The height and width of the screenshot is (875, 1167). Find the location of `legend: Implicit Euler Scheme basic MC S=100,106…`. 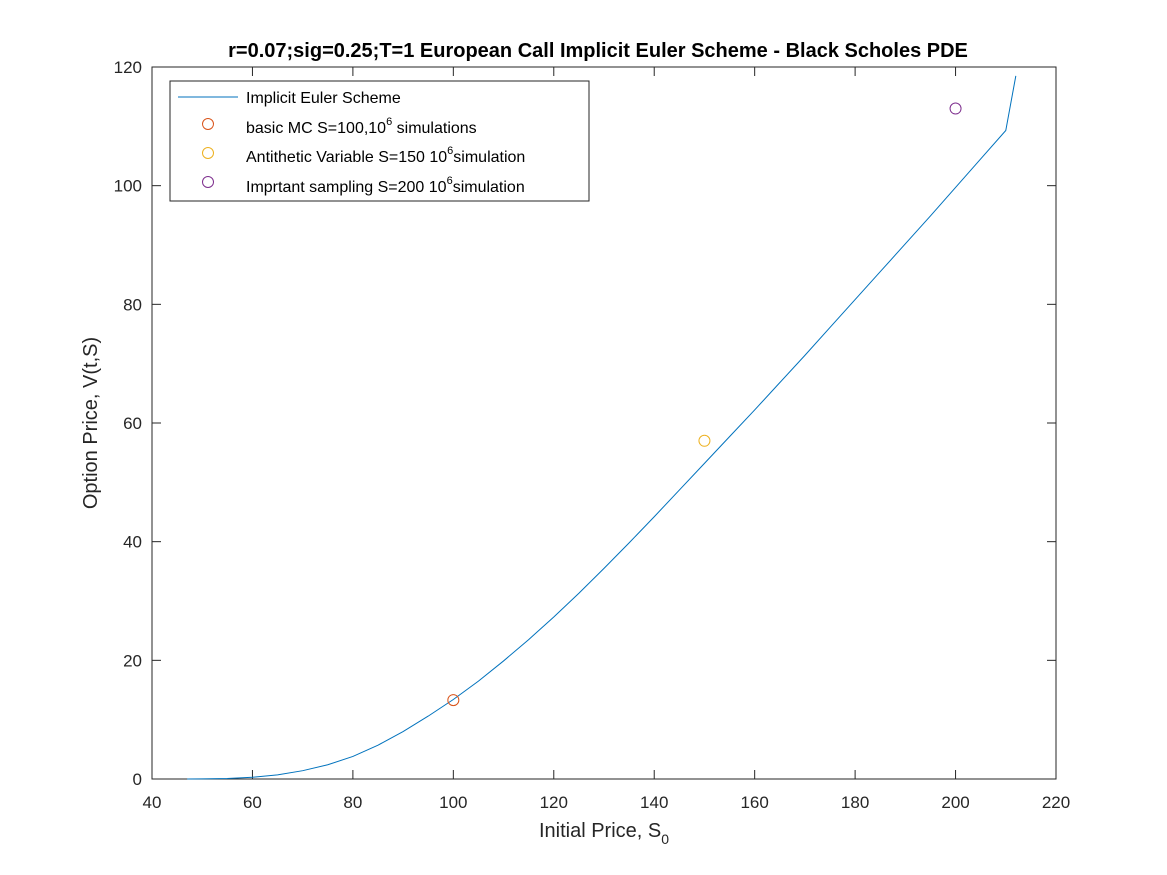

legend: Implicit Euler Scheme basic MC S=100,106… is located at coordinates (379, 141).